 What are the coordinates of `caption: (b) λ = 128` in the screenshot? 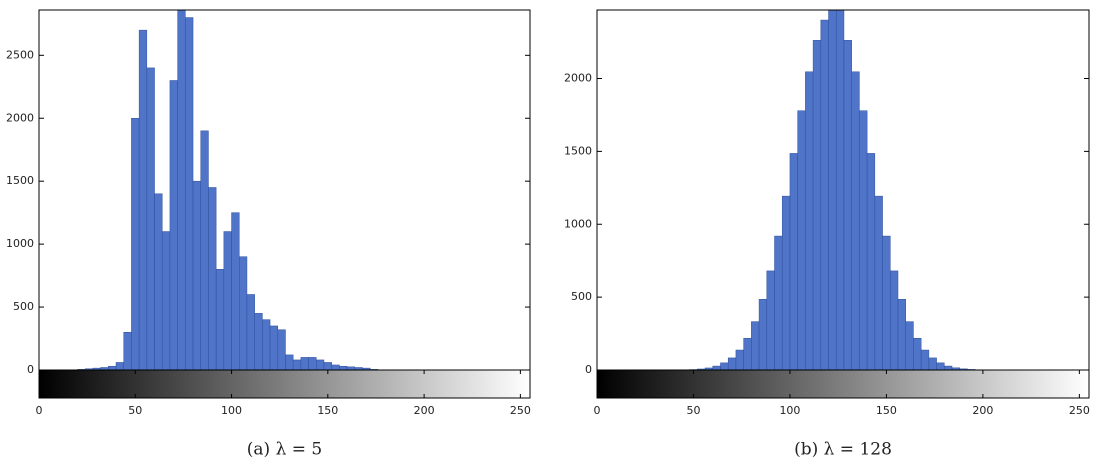 It's located at (843, 450).